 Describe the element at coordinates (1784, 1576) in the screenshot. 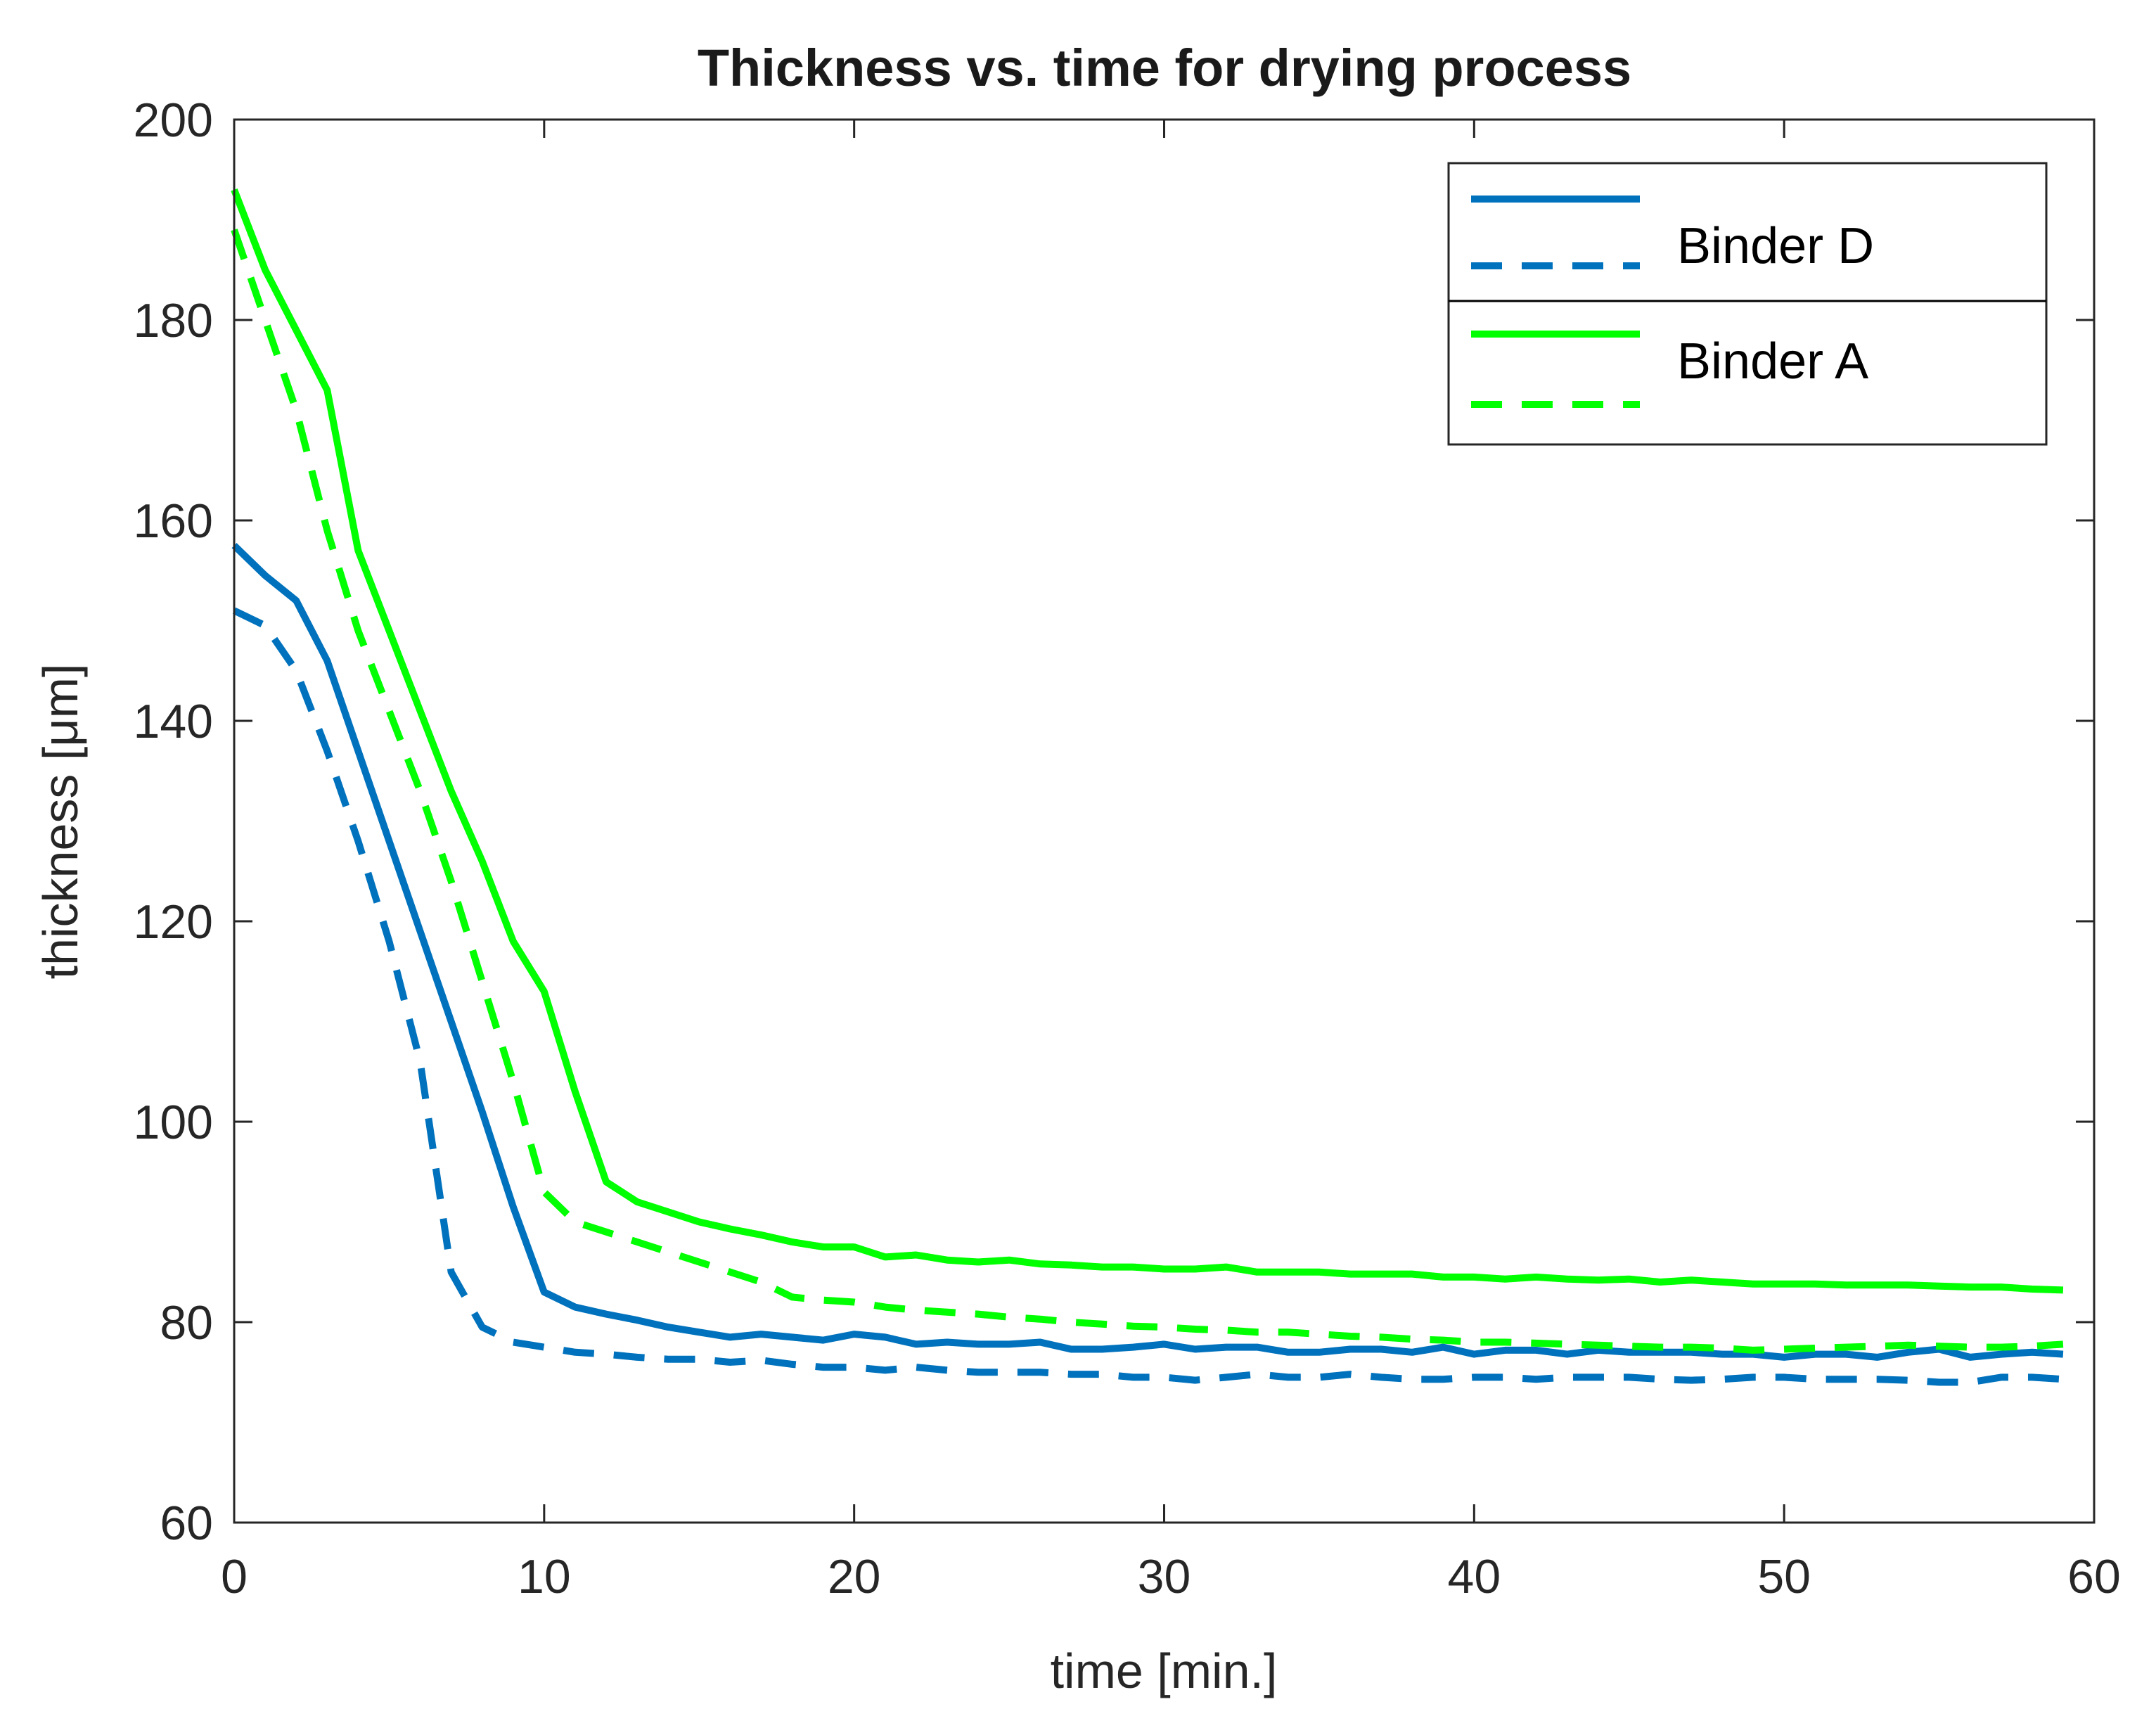

I see `x-tick-label: 50` at that location.